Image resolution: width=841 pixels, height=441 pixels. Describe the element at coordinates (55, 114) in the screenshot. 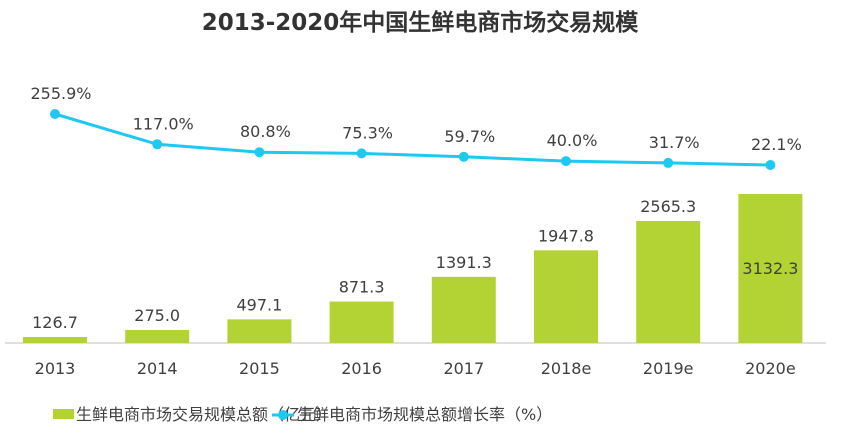

I see `growth-point-2013` at that location.